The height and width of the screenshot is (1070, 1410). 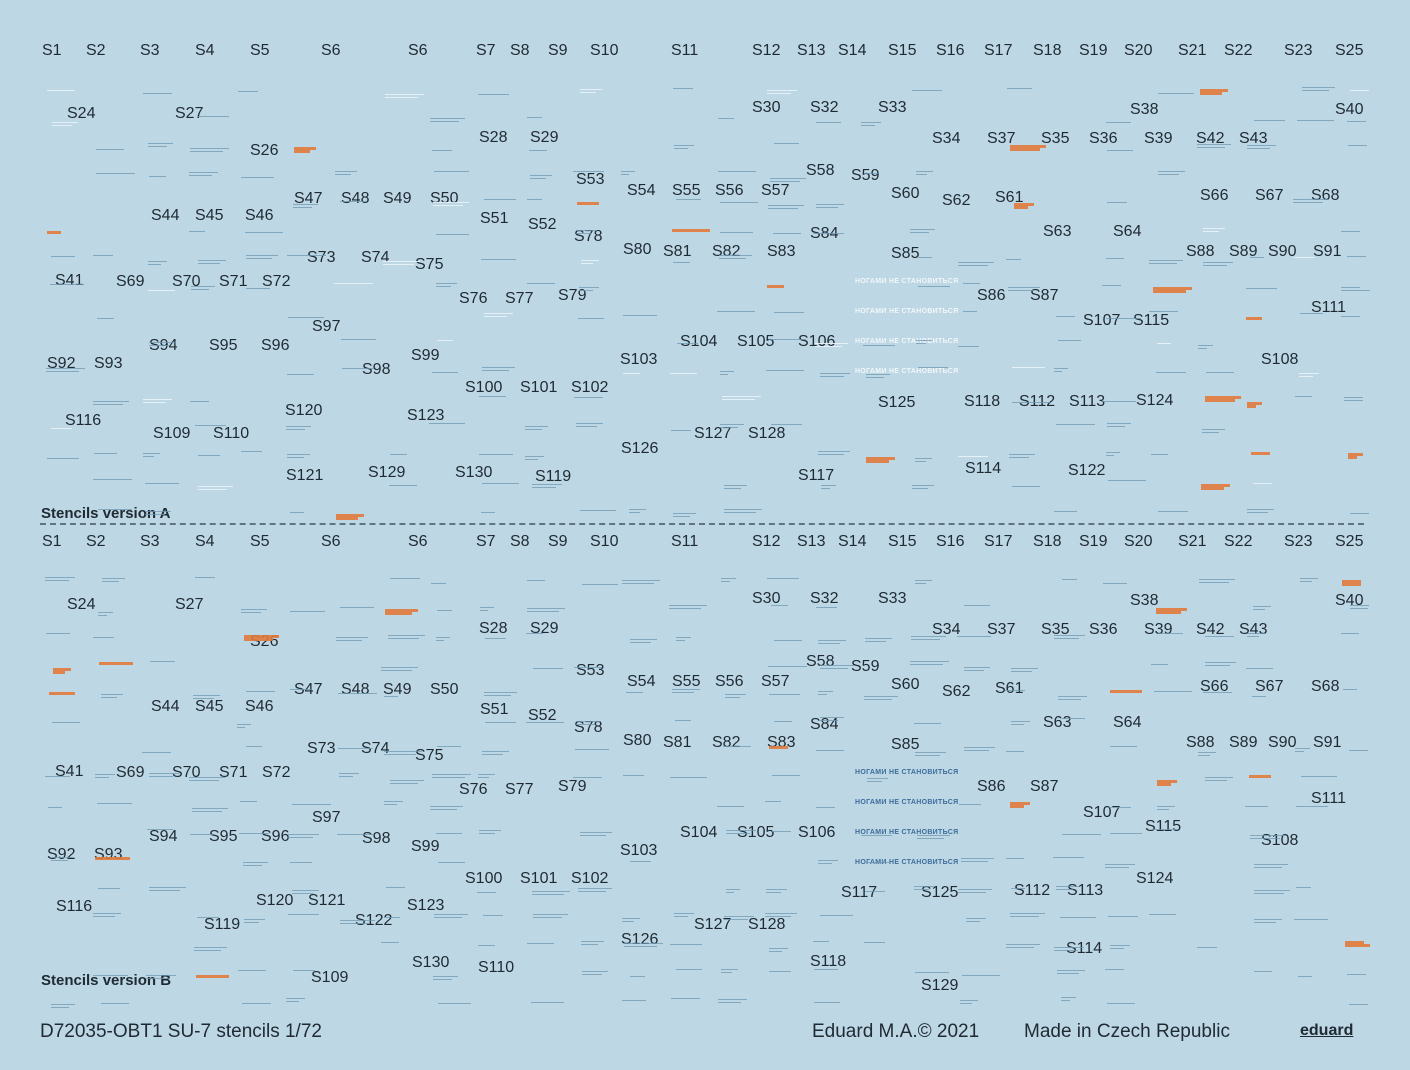 What do you see at coordinates (1328, 798) in the screenshot?
I see `stencil-number-s111: S111` at bounding box center [1328, 798].